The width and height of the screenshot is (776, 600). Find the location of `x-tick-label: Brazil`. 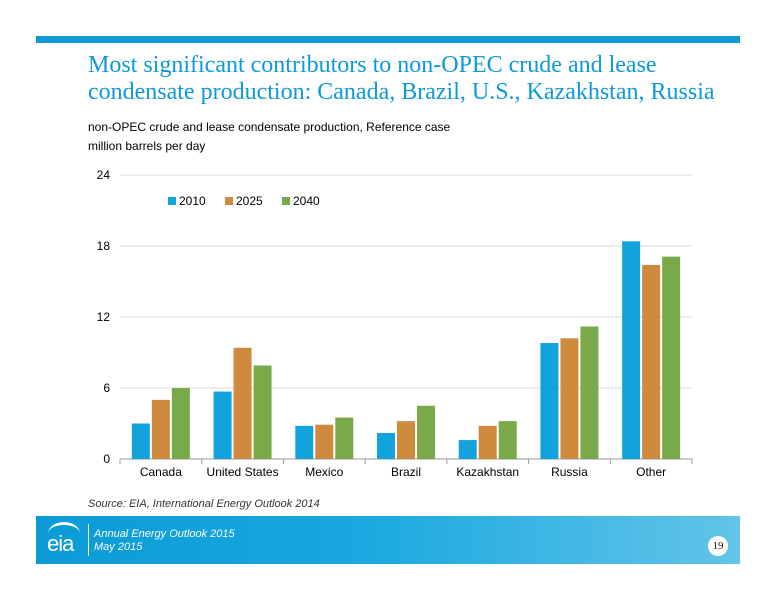

x-tick-label: Brazil is located at coordinates (406, 472).